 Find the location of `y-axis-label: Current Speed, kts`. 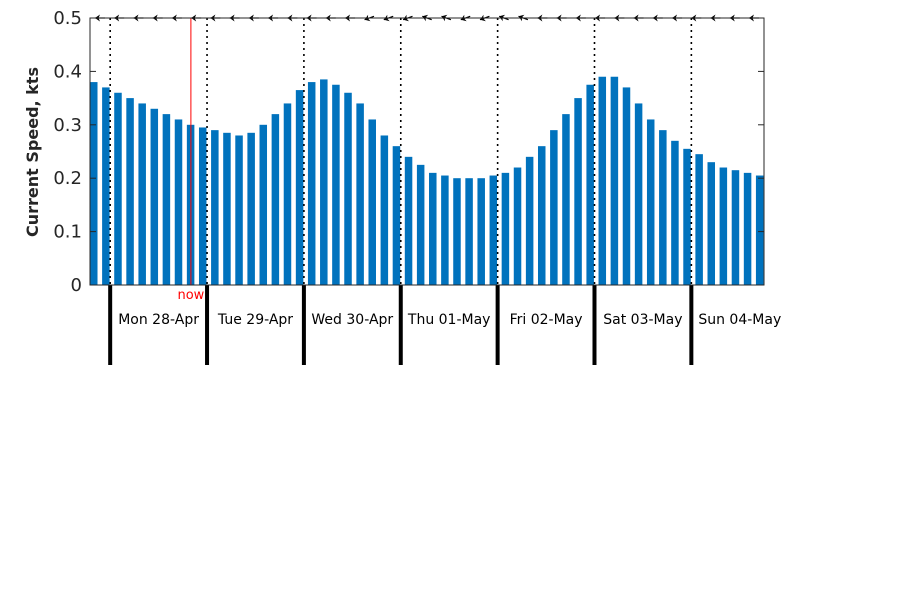

y-axis-label: Current Speed, kts is located at coordinates (32, 152).